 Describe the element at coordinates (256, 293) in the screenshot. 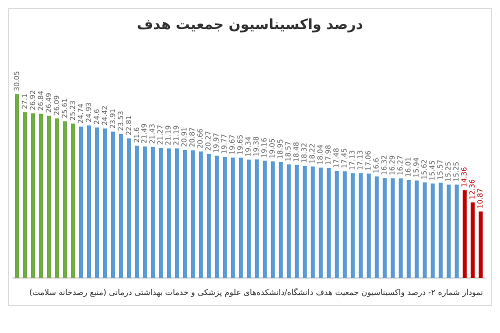

I see `text: نمودار شماره ۲- درصد واکسیناسیون جمعیت هدف دانشگاه/دانشکده‌های علوم پزشکی و خدمات بهداشتی درمانی (منبع رصدخانه سلامت)` at that location.